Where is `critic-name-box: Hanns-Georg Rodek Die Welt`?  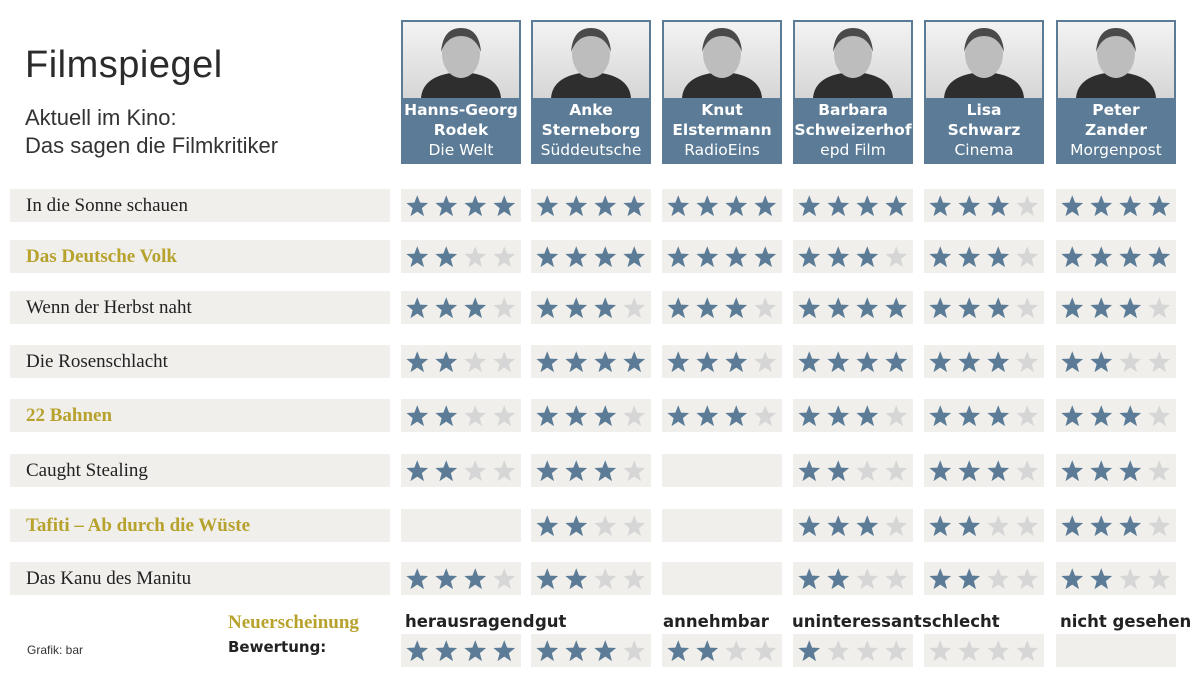
critic-name-box: Hanns-Georg Rodek Die Welt is located at coordinates (461, 131).